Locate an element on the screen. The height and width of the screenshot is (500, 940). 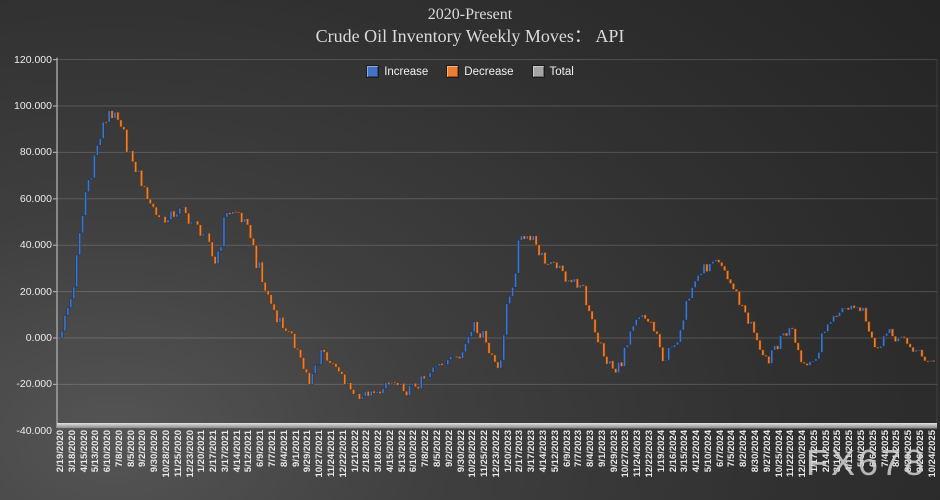
y-axis-label: -20.000 is located at coordinates (34, 384).